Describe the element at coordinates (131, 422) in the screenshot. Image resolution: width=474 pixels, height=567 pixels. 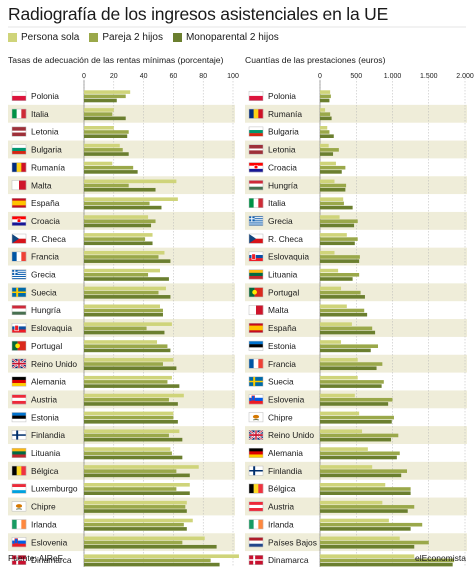
I see `panel-1-bar-estonia-monoparental-2-hijos` at that location.